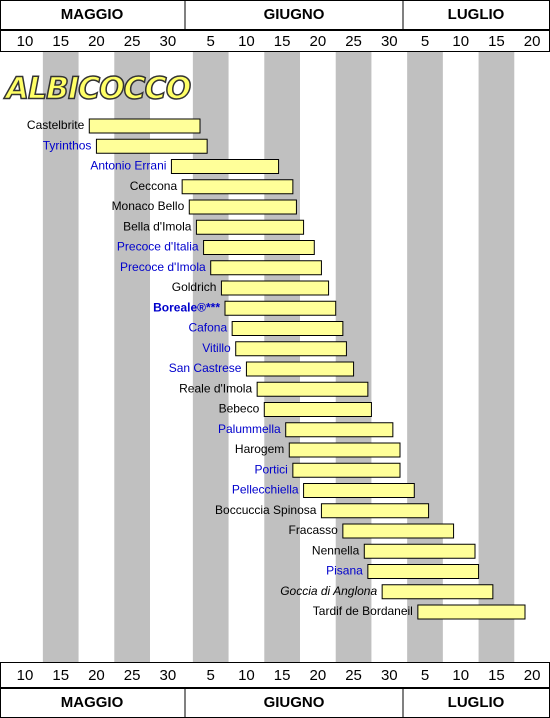  Describe the element at coordinates (148, 206) in the screenshot. I see `task-label: Monaco Bello` at that location.